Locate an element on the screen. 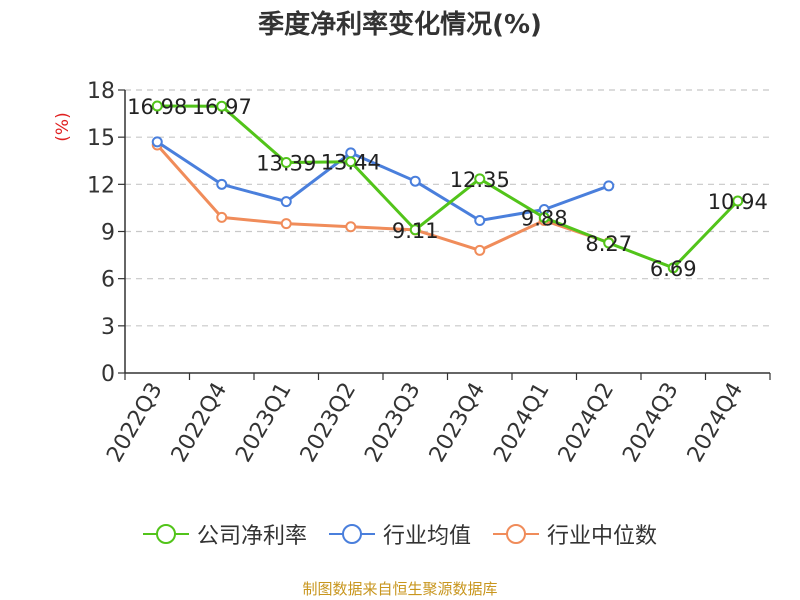  x-tick-label: 2024Q4 is located at coordinates (715, 423).